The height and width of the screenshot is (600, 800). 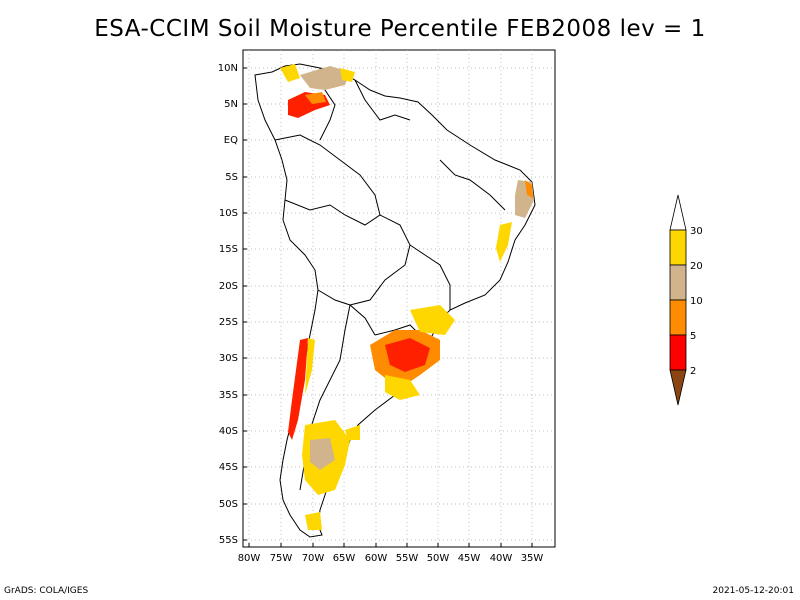 I want to click on lon-tick-label: 40W, so click(x=501, y=558).